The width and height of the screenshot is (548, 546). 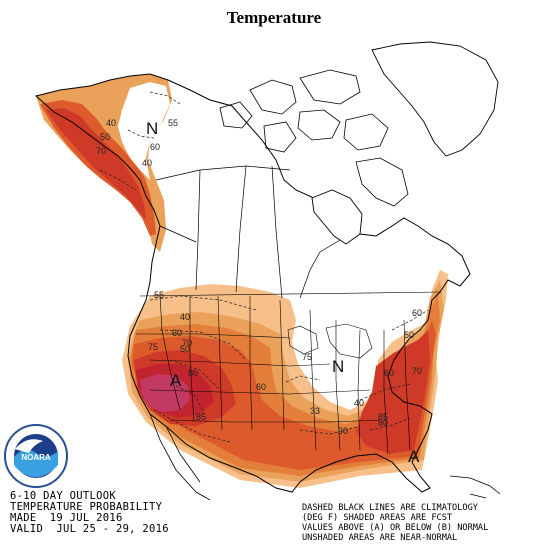 What do you see at coordinates (86, 507) in the screenshot?
I see `product-line-2: TEMPERATURE PROBABILITY` at bounding box center [86, 507].